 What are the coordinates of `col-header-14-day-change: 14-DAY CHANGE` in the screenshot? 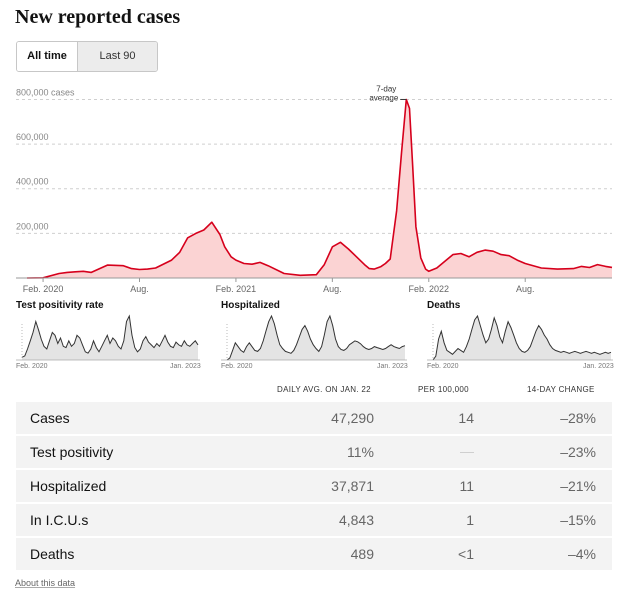 It's located at (561, 389).